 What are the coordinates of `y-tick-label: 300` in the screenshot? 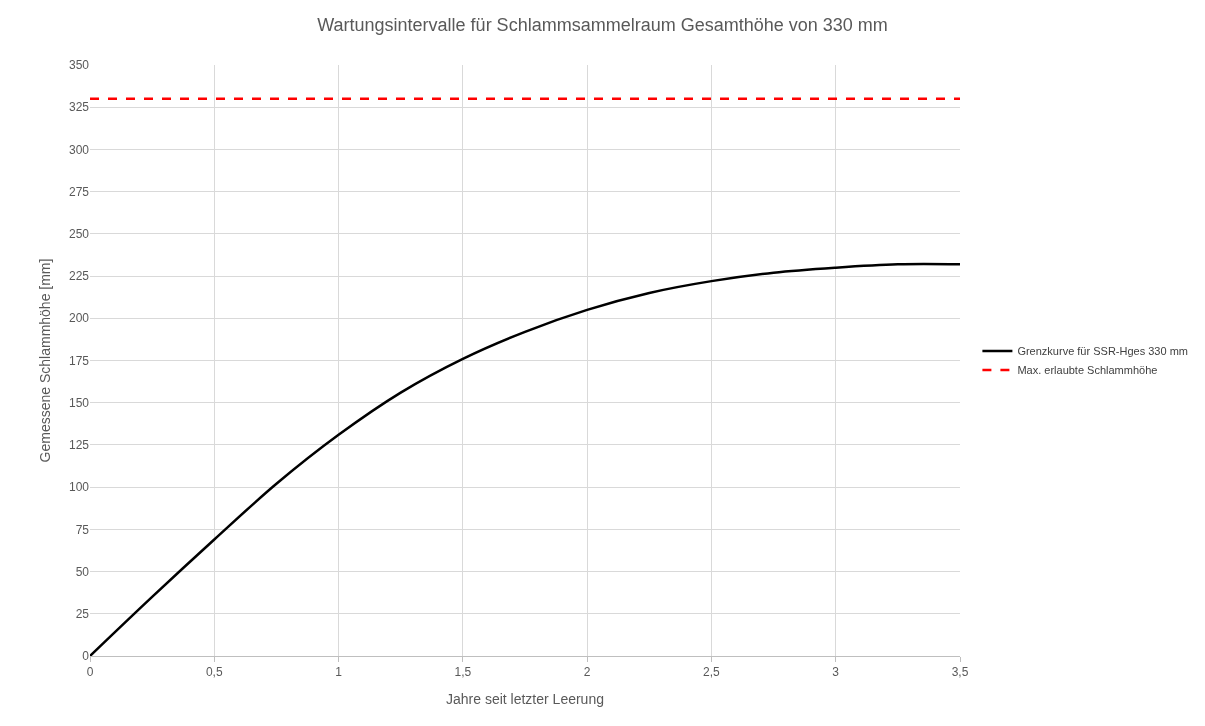 It's located at (79, 149).